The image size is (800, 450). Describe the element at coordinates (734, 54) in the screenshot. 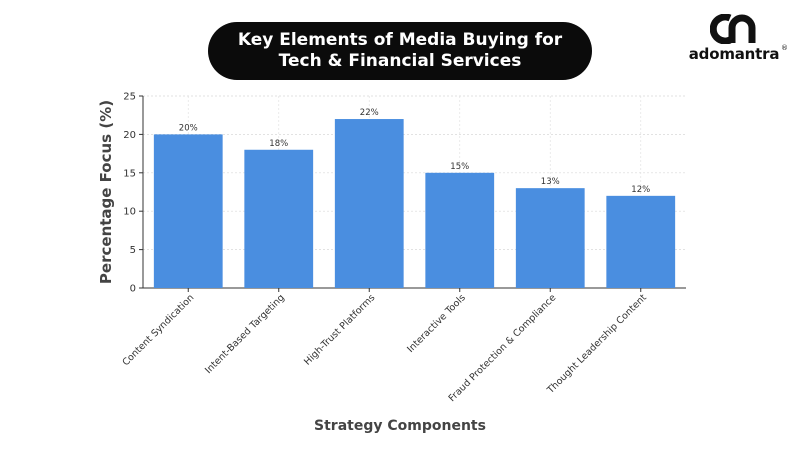

I see `logo-wordmark: adomantra` at that location.